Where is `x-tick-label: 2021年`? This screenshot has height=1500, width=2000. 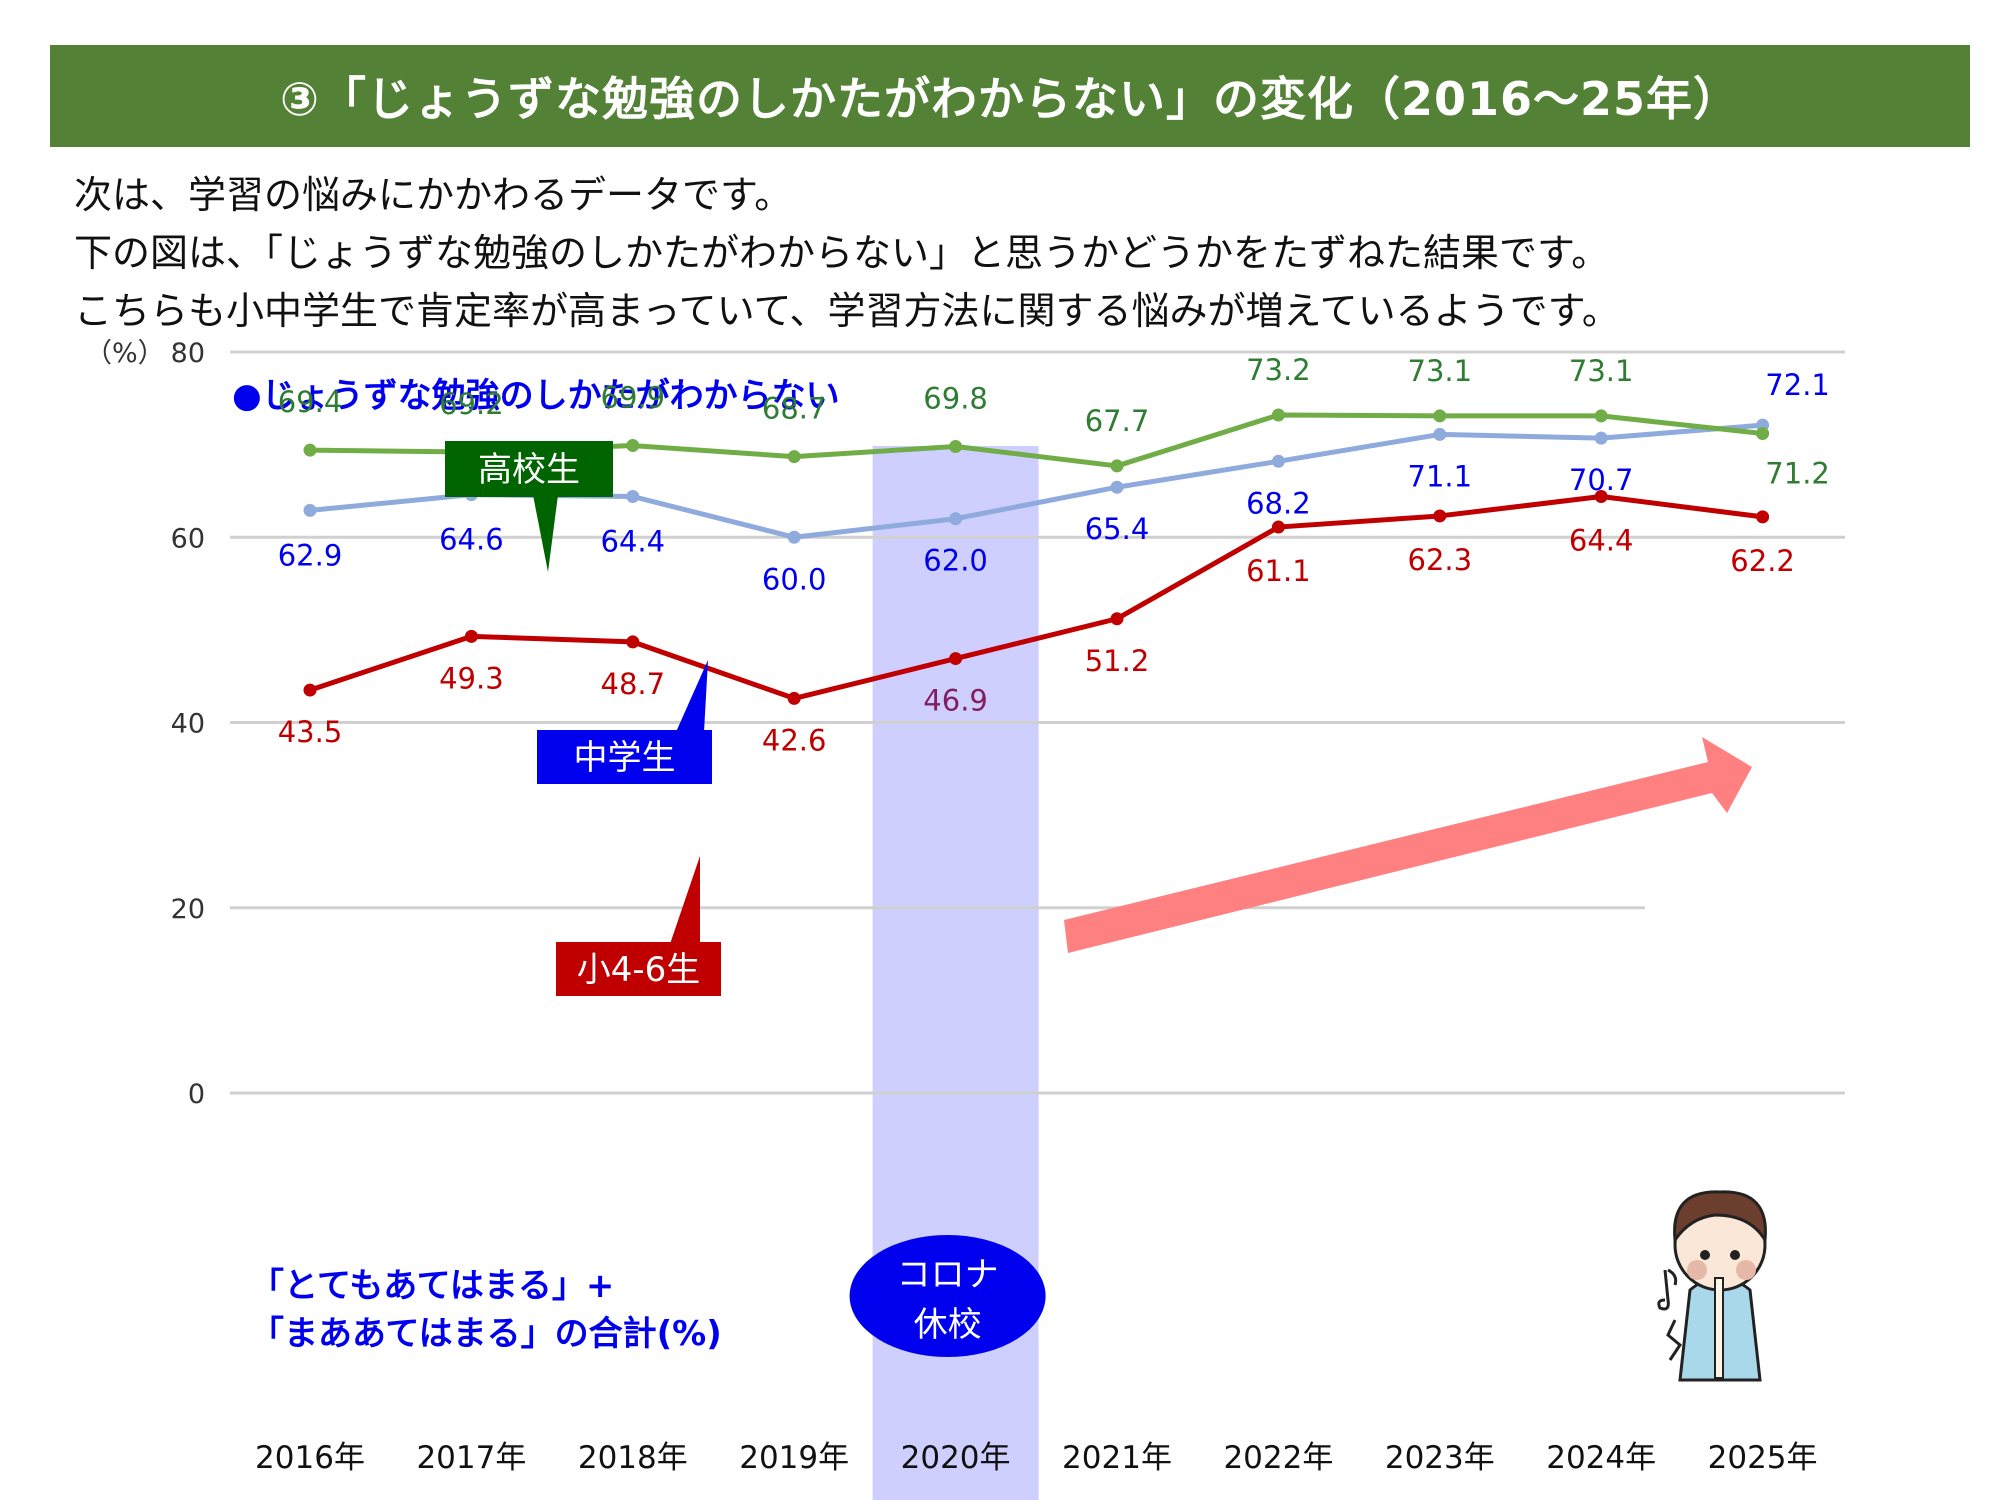
x-tick-label: 2021年 is located at coordinates (1117, 1458).